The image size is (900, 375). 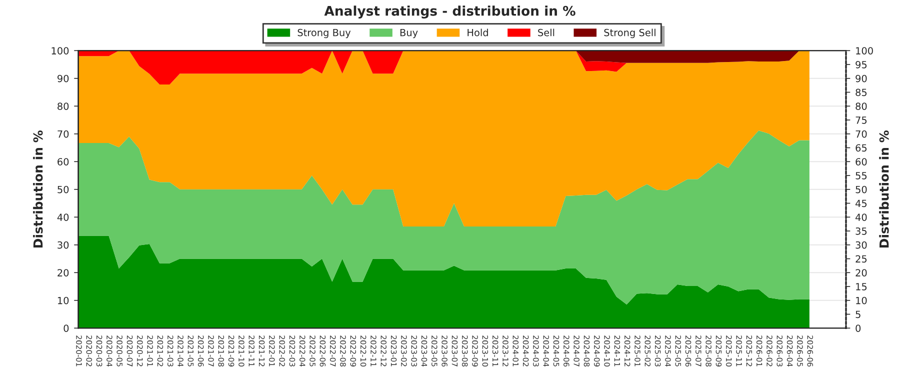 I want to click on y2-axis-title: Distribution in %, so click(x=884, y=189).